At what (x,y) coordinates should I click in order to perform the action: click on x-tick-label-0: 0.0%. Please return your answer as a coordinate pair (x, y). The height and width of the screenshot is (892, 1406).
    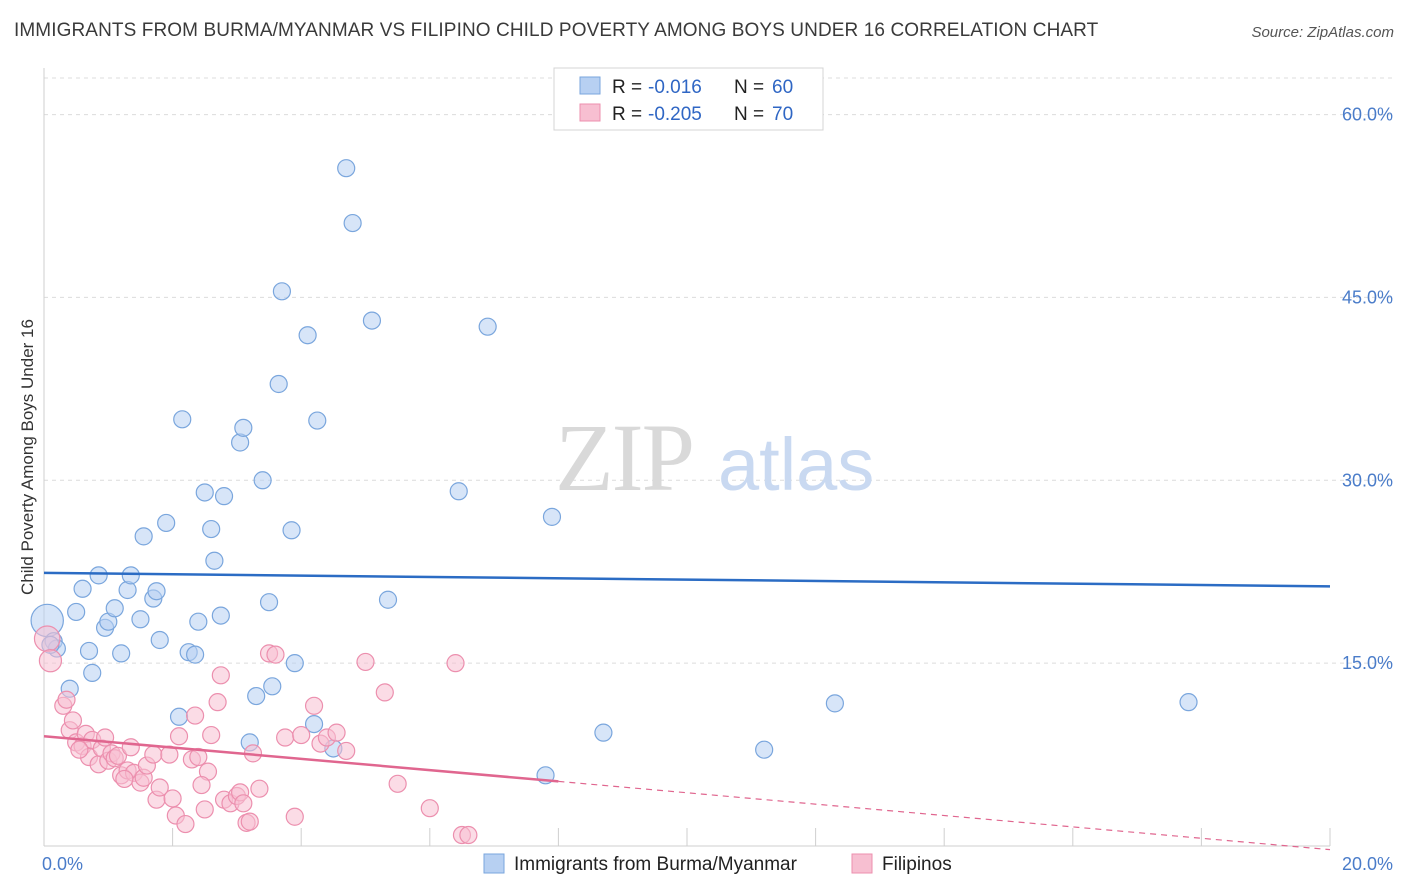
    Looking at the image, I should click on (62, 864).